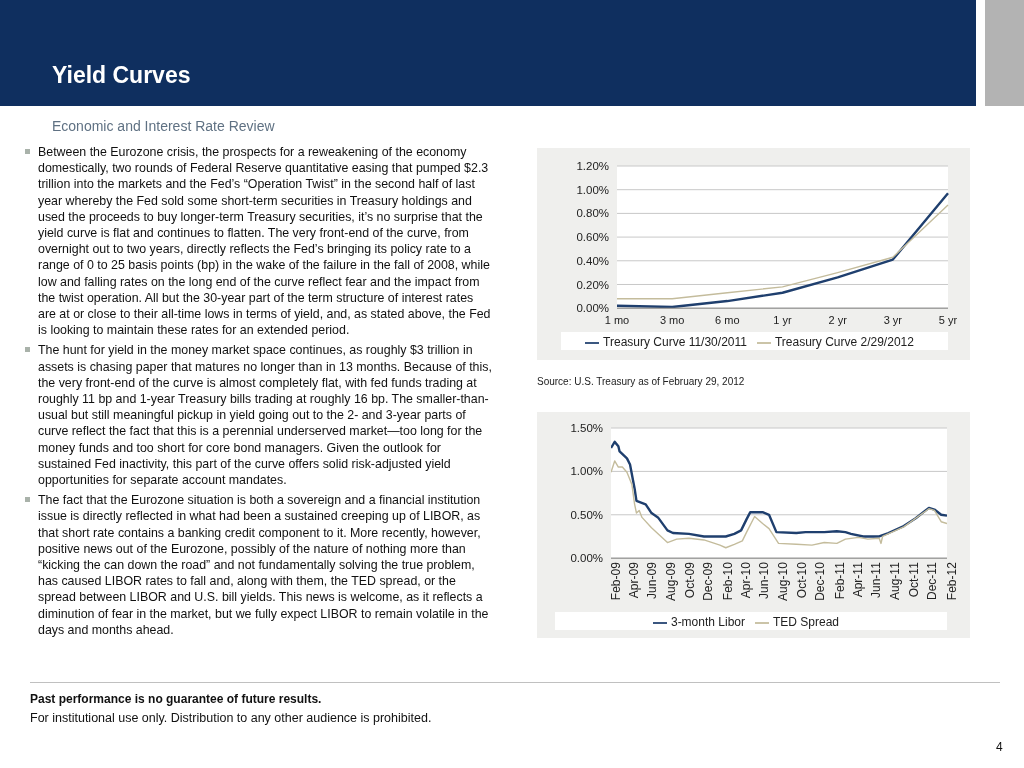 This screenshot has width=1024, height=768. What do you see at coordinates (806, 622) in the screenshot?
I see `legend-label: TED Spread` at bounding box center [806, 622].